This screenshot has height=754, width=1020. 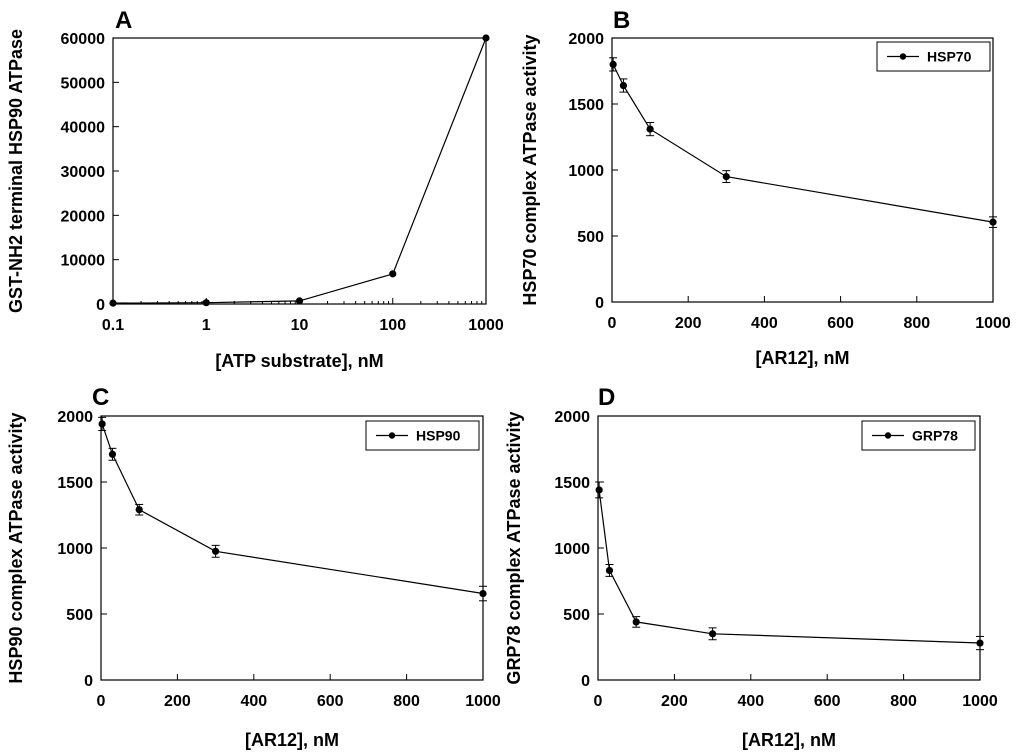 What do you see at coordinates (83, 261) in the screenshot?
I see `y-tick-label: 10000` at bounding box center [83, 261].